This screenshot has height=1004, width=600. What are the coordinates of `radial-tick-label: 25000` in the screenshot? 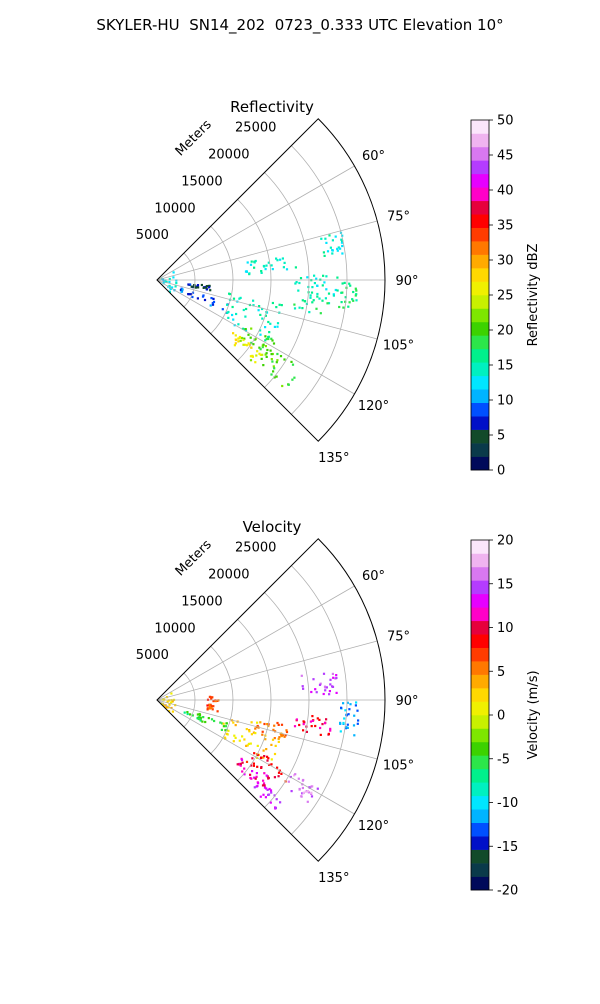 It's located at (255, 128).